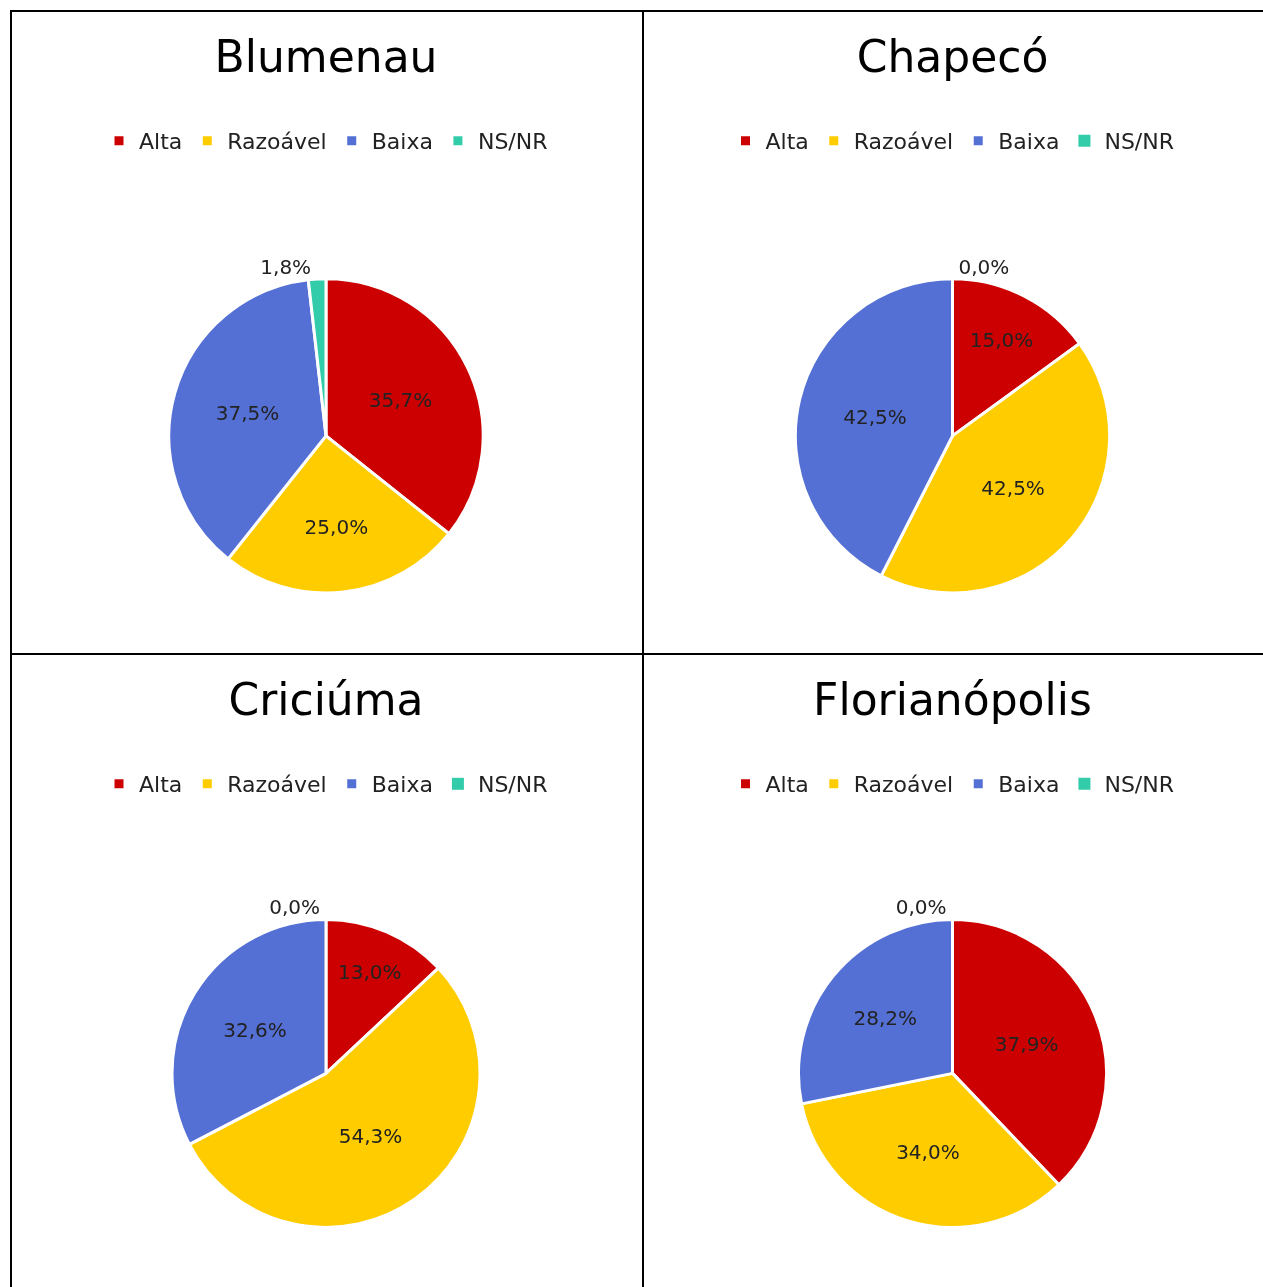 The height and width of the screenshot is (1287, 1263). Describe the element at coordinates (286, 267) in the screenshot. I see `data-label: 1,8%` at that location.